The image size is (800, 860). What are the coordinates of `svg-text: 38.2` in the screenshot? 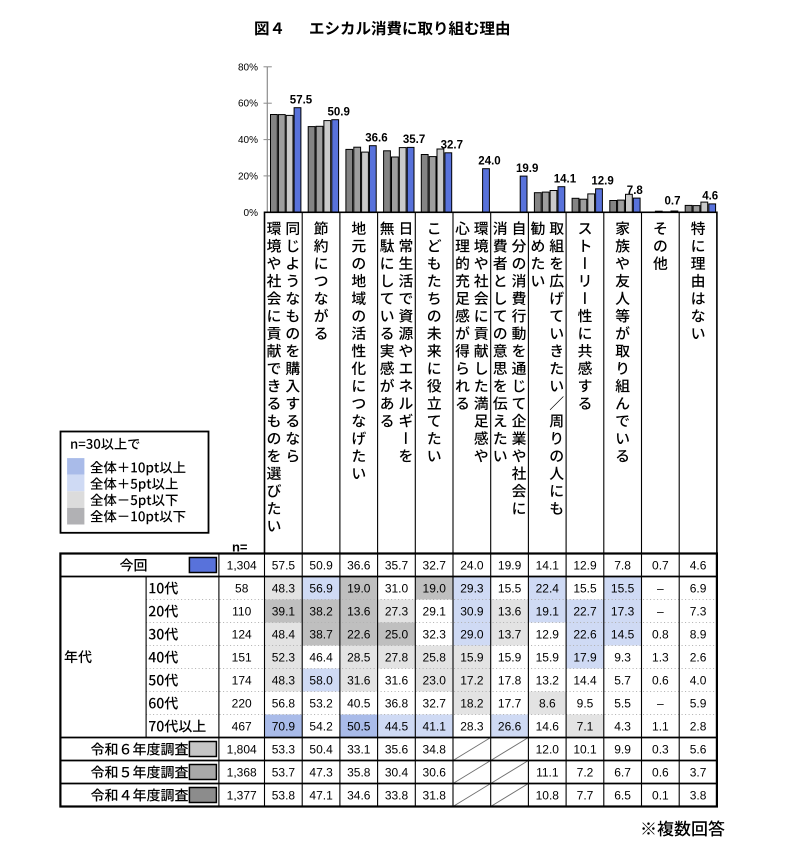 It's located at (321, 611).